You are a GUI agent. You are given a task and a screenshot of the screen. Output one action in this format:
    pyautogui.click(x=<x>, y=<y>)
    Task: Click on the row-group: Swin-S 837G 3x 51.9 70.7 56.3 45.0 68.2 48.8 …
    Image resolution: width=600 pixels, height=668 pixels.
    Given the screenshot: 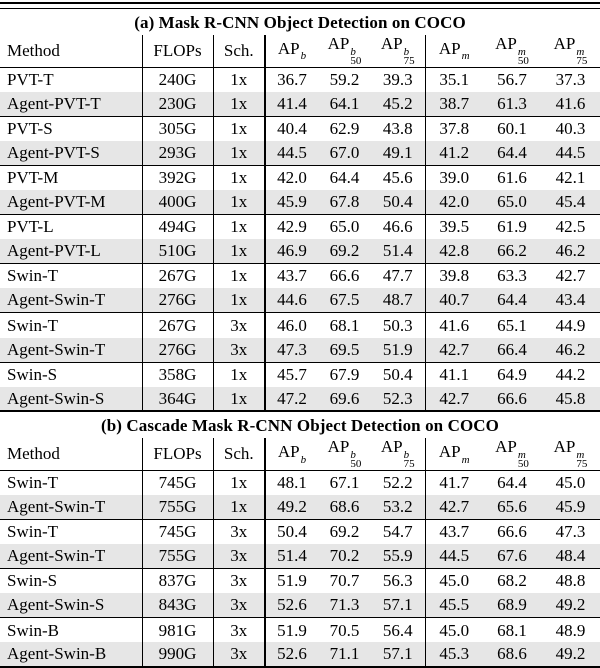 What is the action you would take?
    pyautogui.click(x=300, y=593)
    